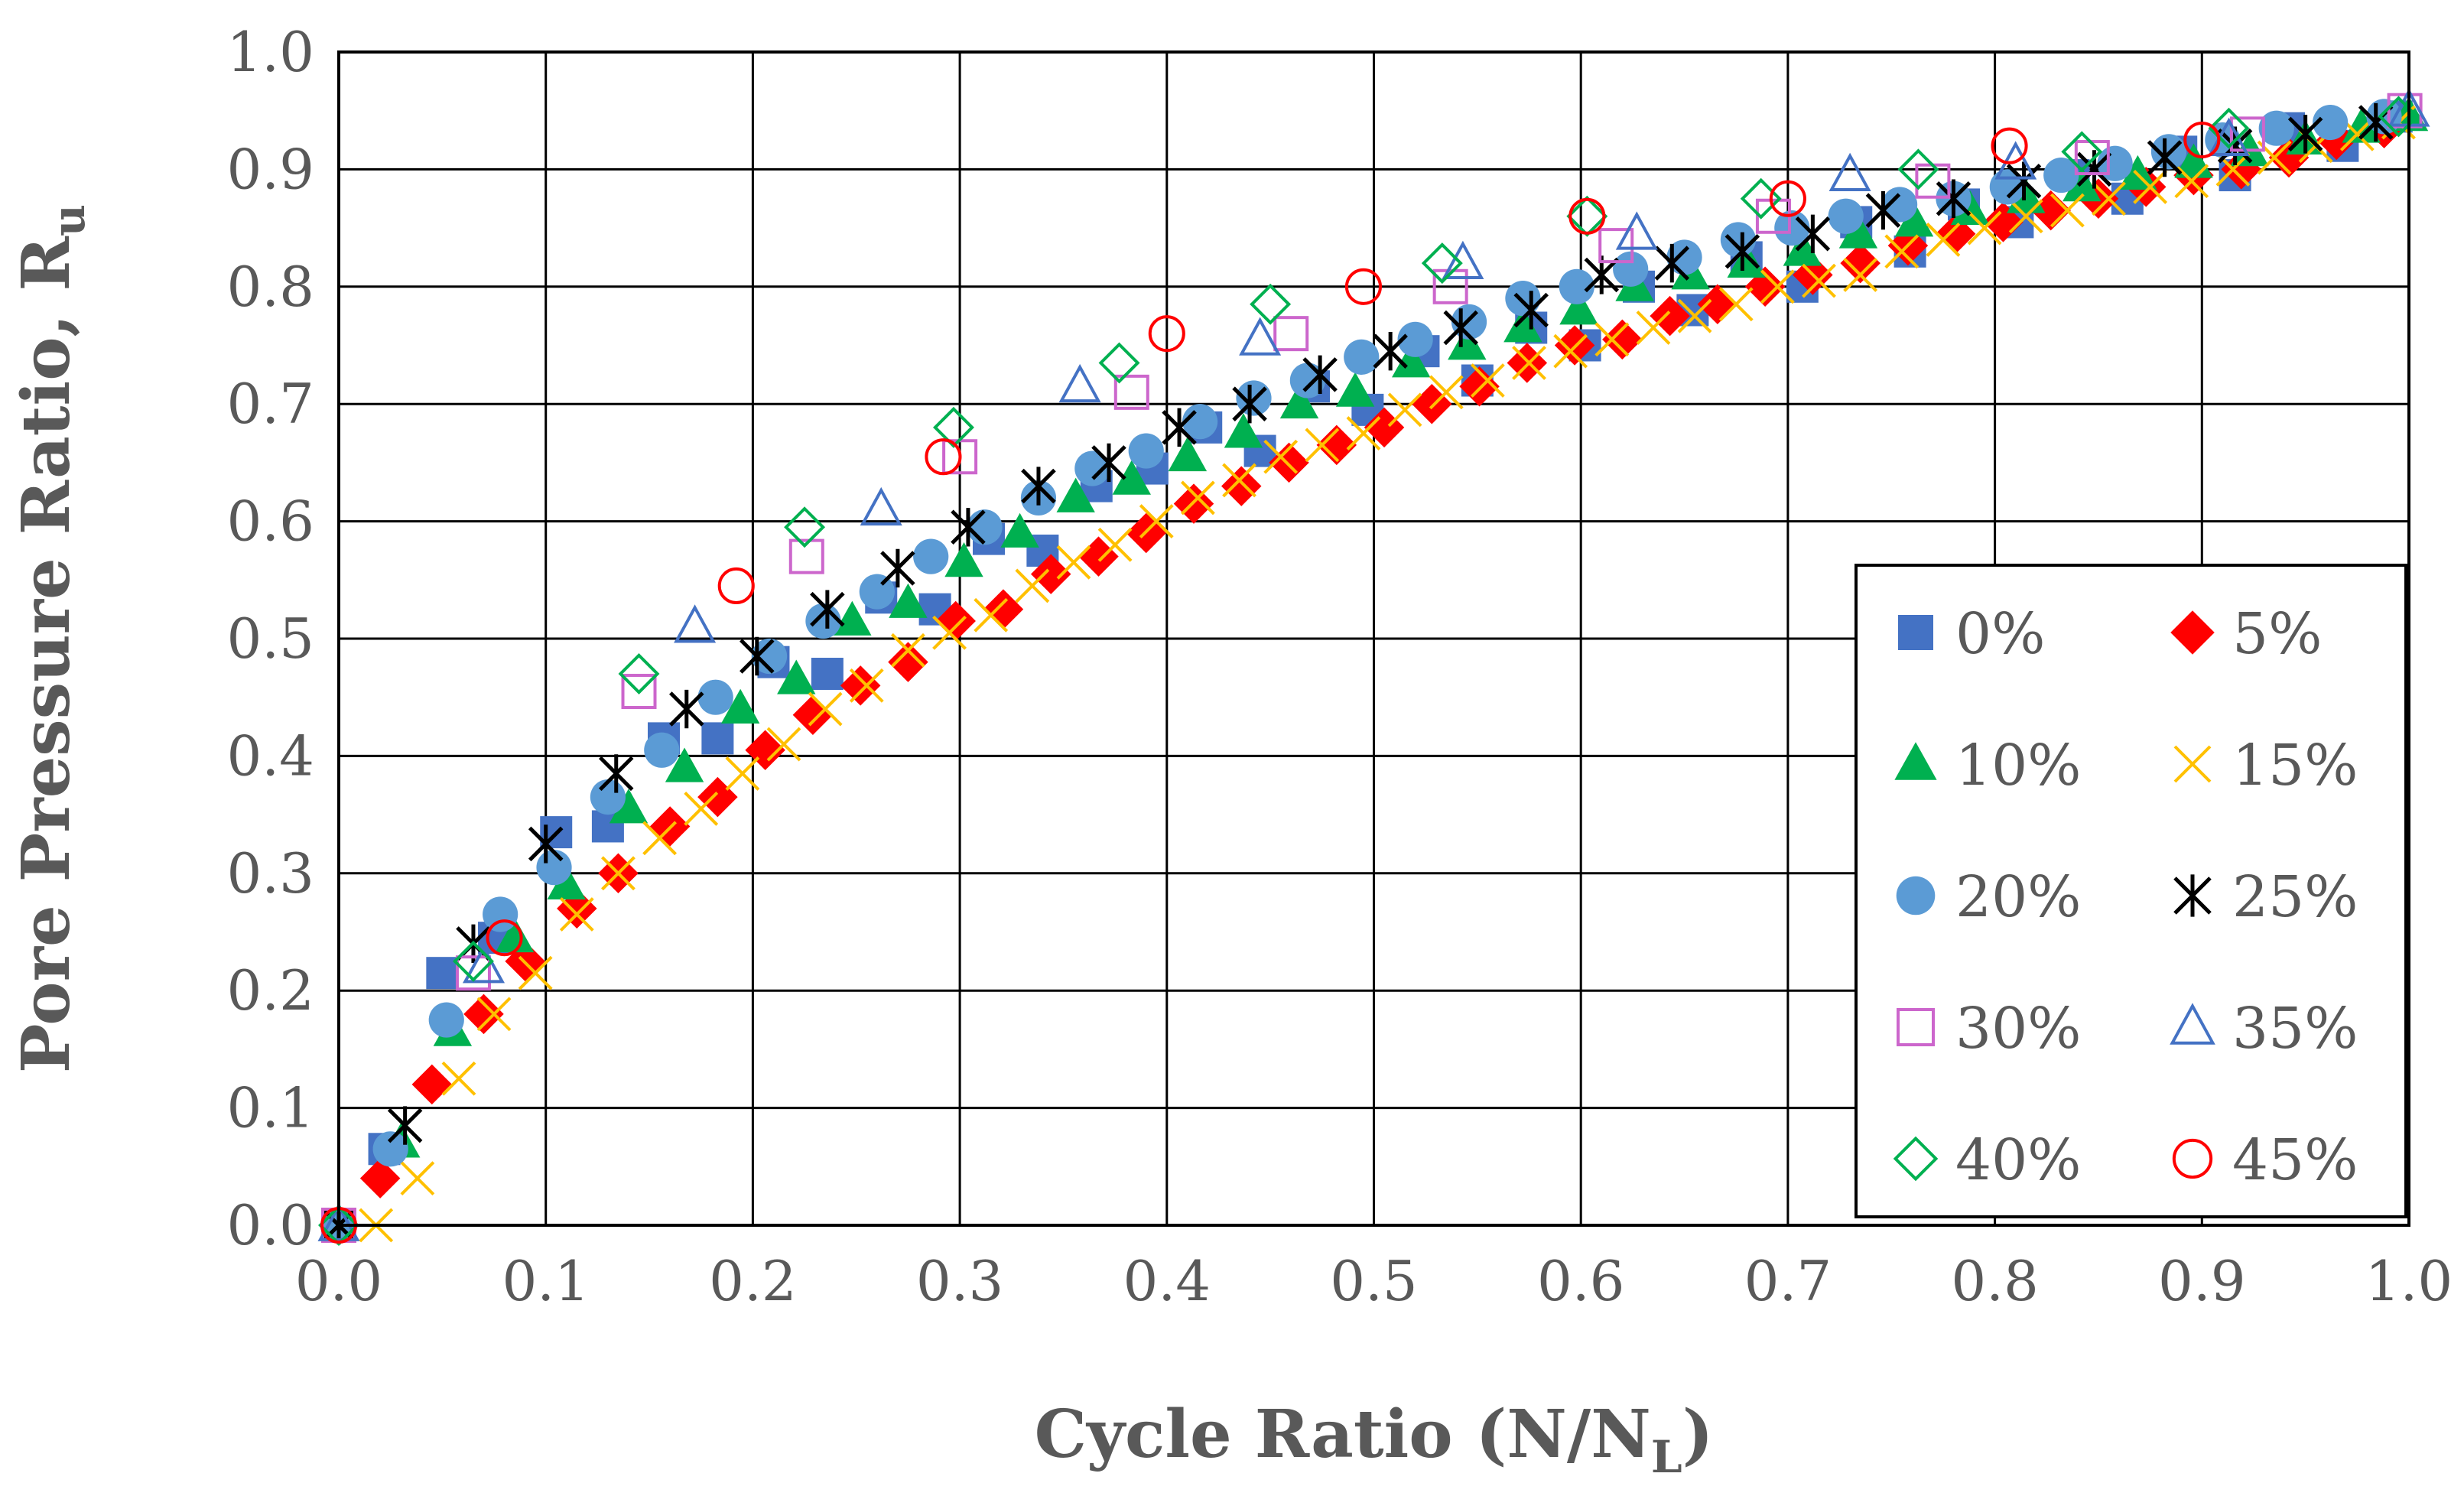 The height and width of the screenshot is (1496, 2464). What do you see at coordinates (2295, 1029) in the screenshot?
I see `legend-label: 35%` at bounding box center [2295, 1029].